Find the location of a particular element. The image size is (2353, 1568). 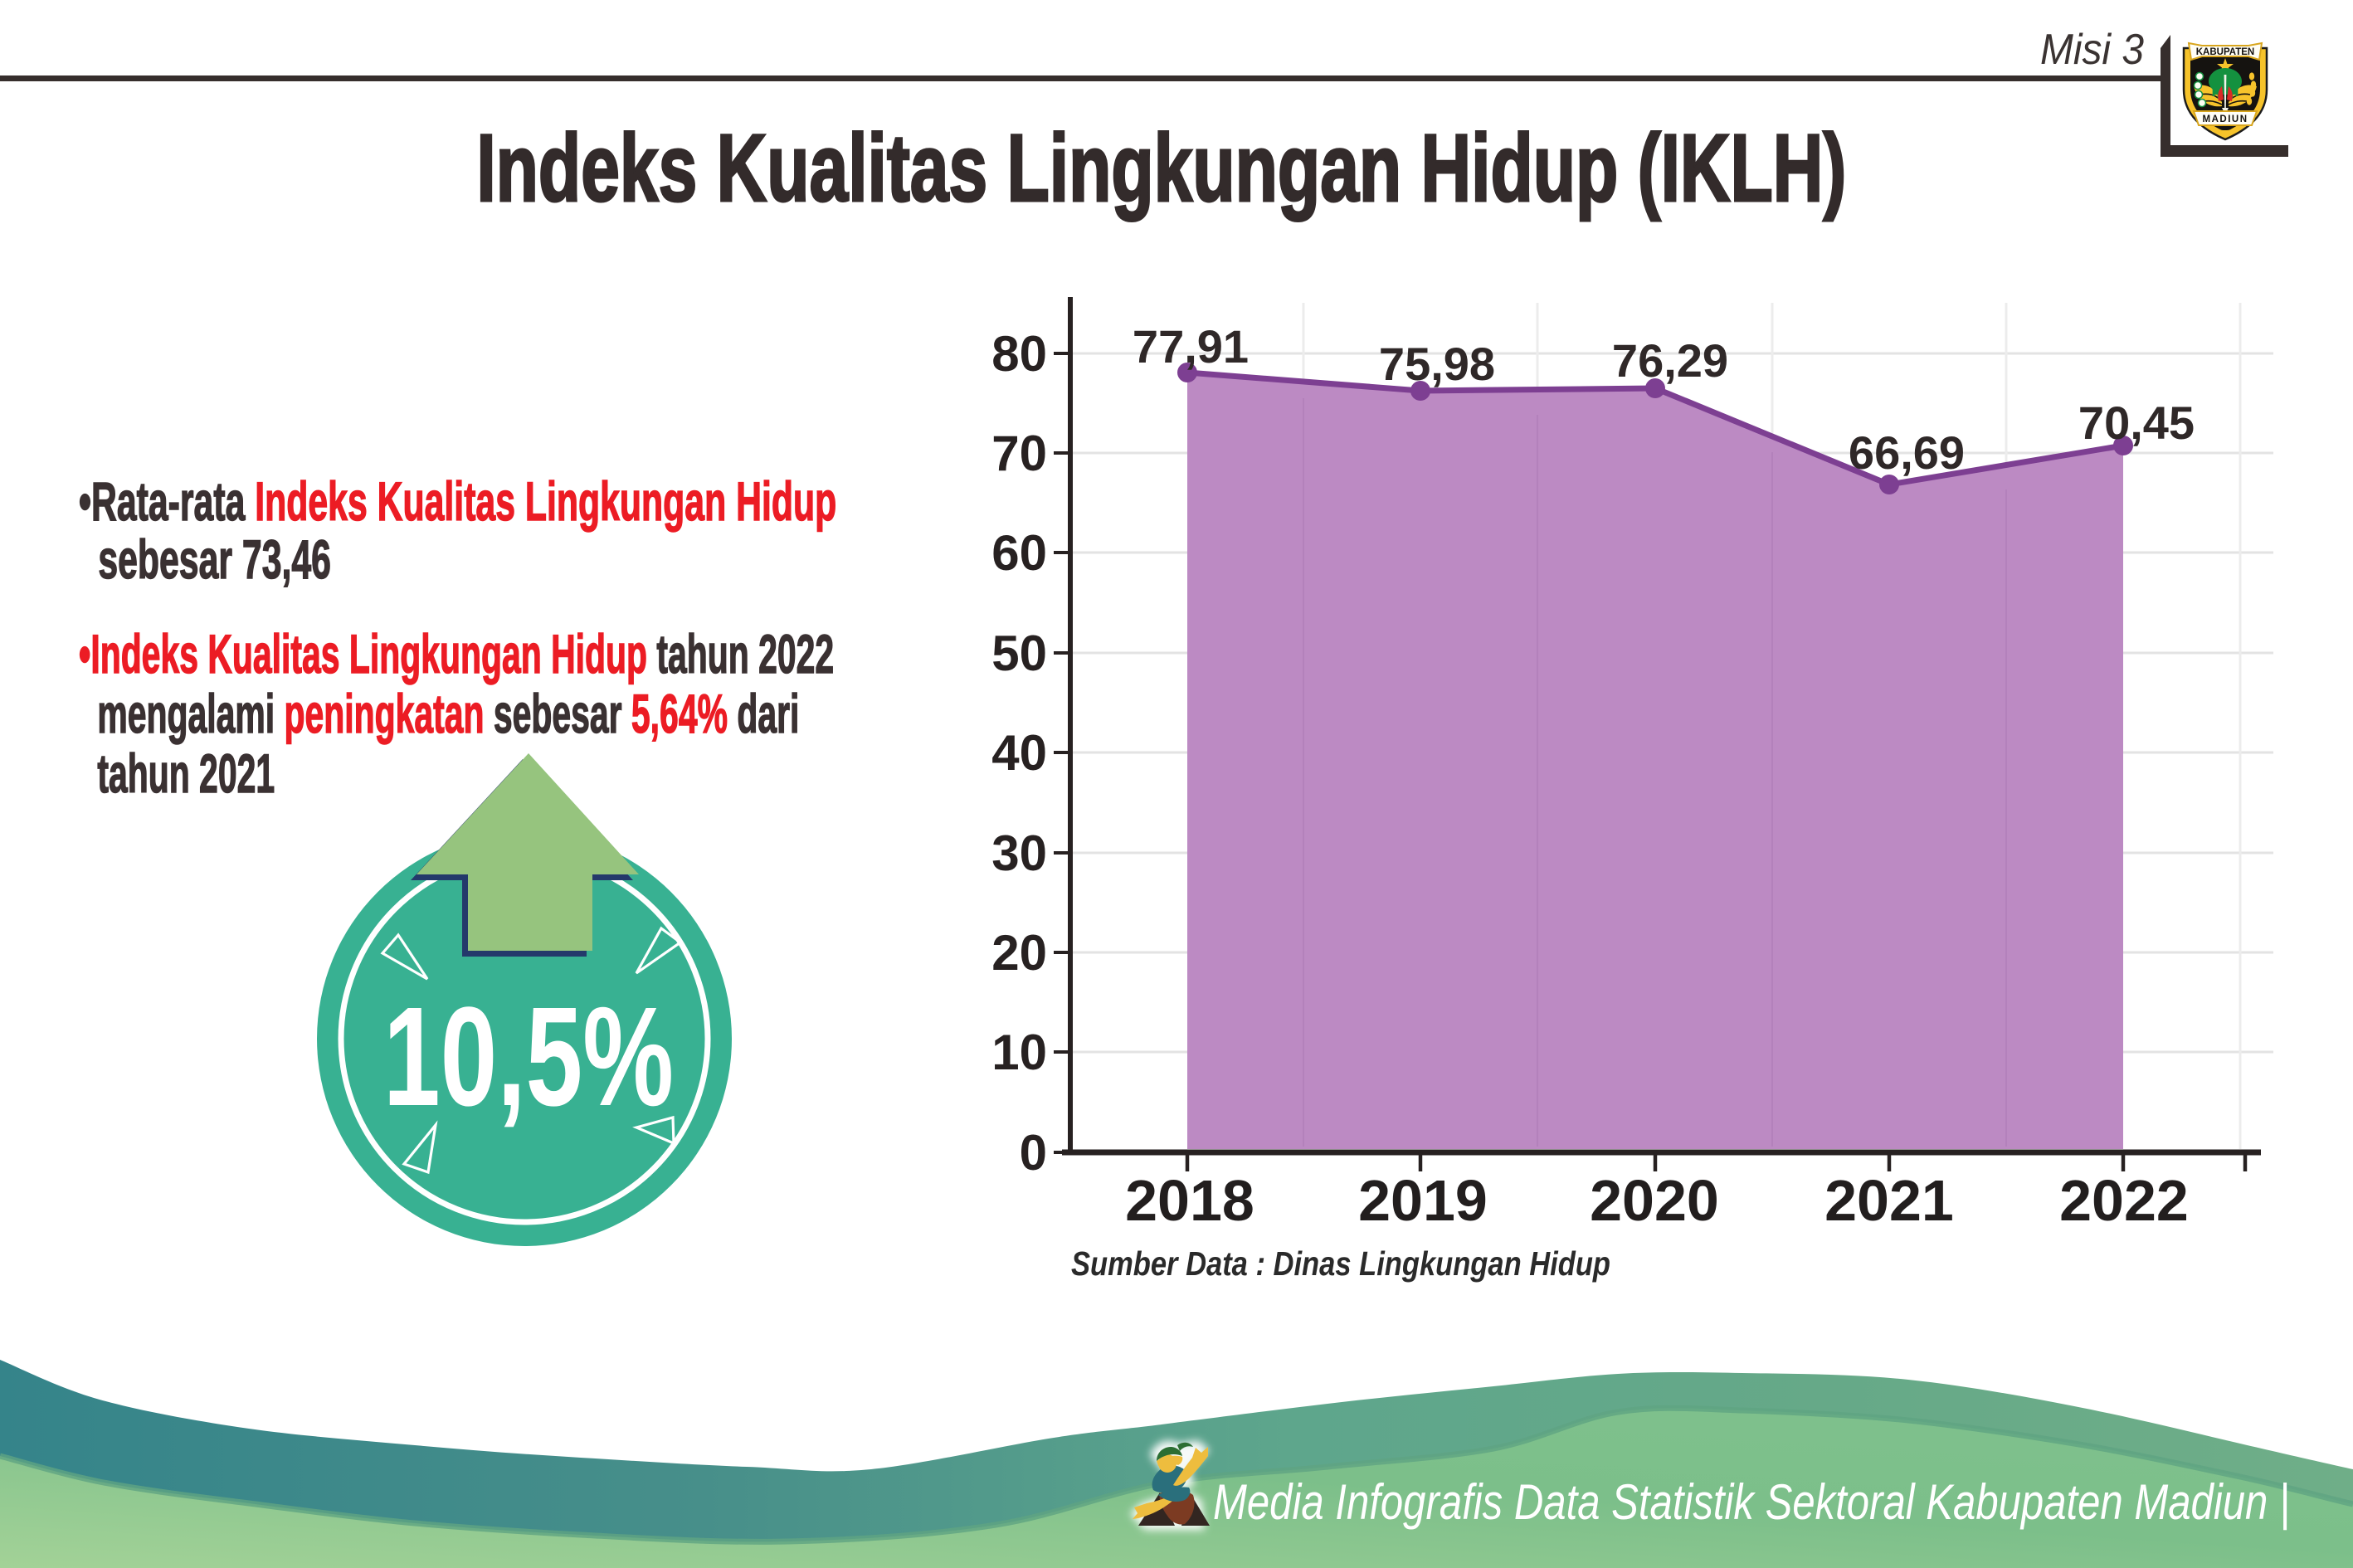

svg-text: 30 is located at coordinates (1019, 853).